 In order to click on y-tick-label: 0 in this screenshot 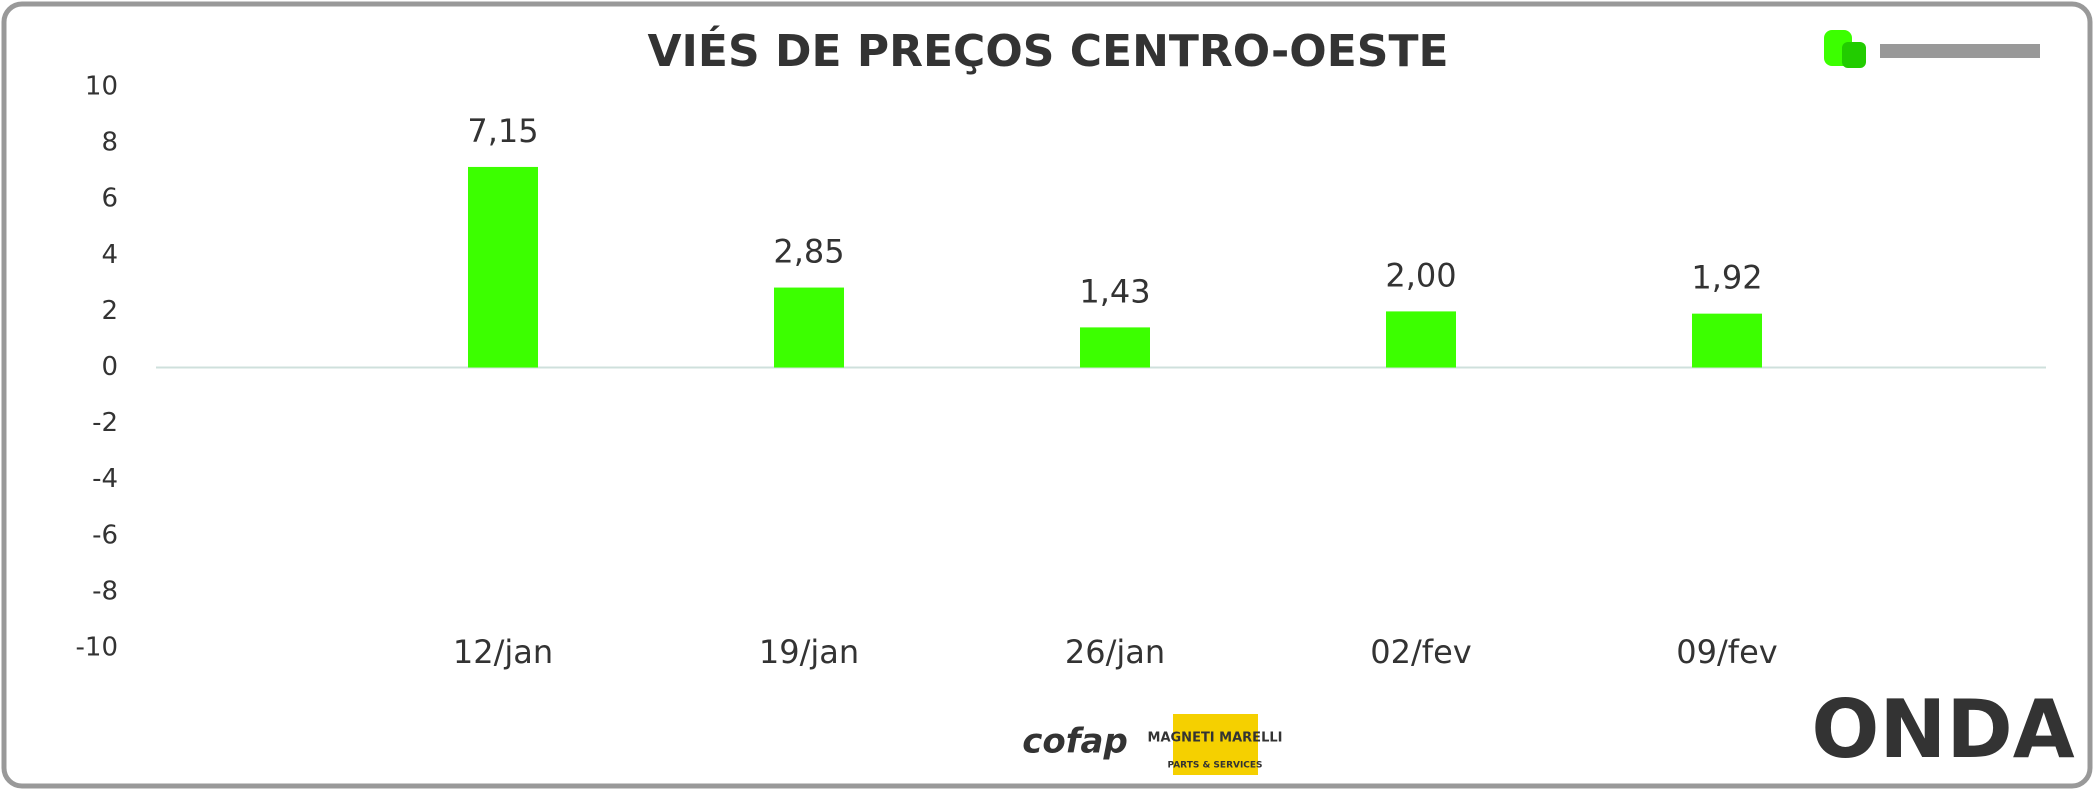, I will do `click(109, 367)`.